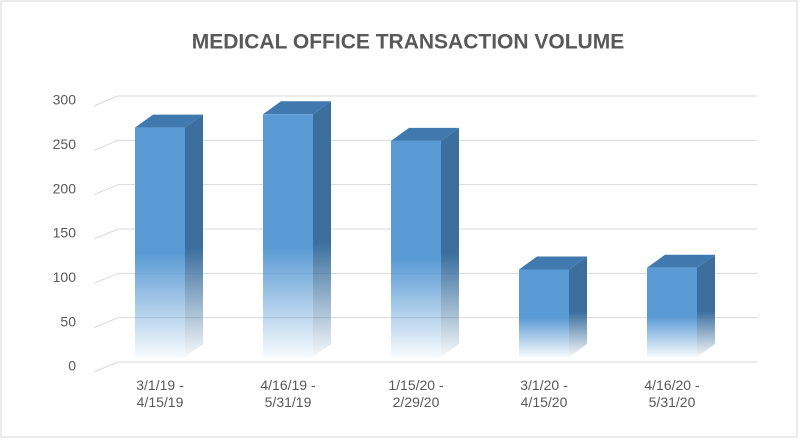 The image size is (803, 441). What do you see at coordinates (72, 366) in the screenshot?
I see `y-tick-label: 0` at bounding box center [72, 366].